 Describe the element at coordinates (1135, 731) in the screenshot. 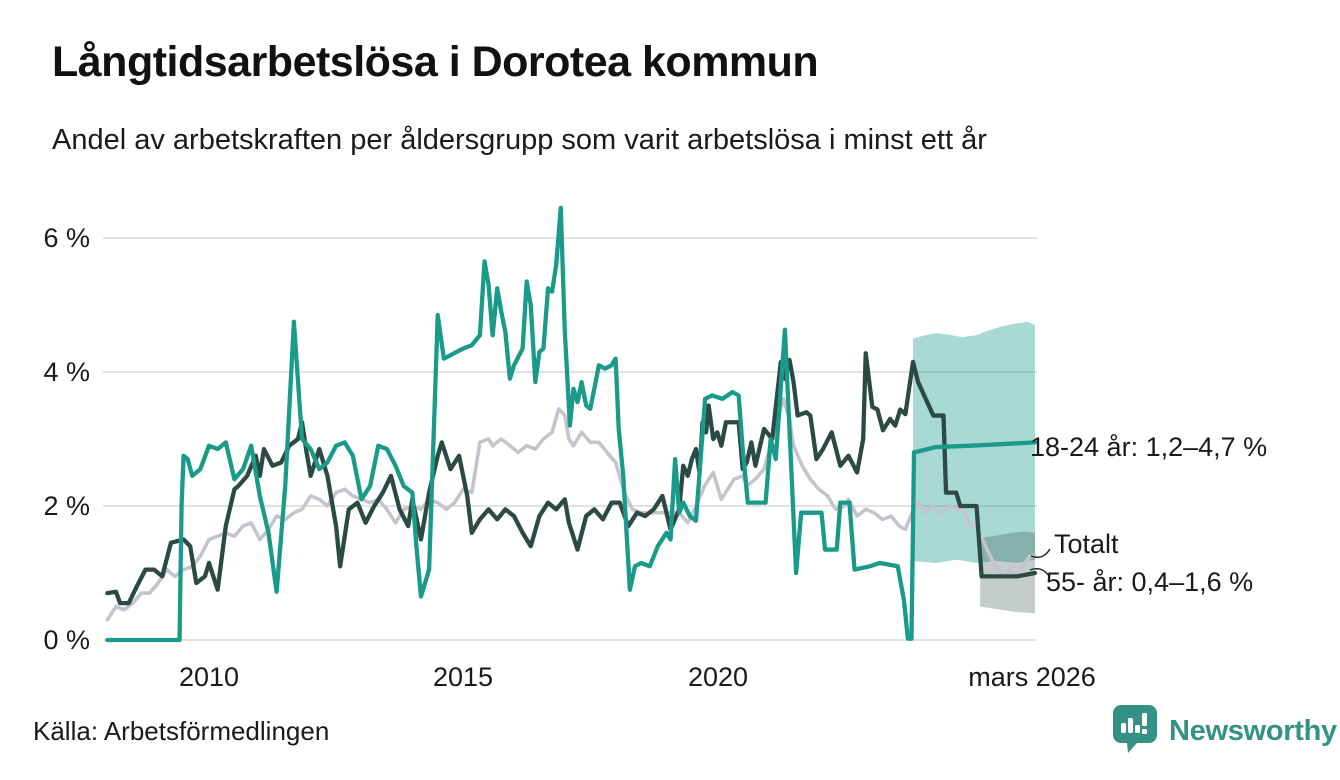

I see `newsworthy-logo-icon` at that location.